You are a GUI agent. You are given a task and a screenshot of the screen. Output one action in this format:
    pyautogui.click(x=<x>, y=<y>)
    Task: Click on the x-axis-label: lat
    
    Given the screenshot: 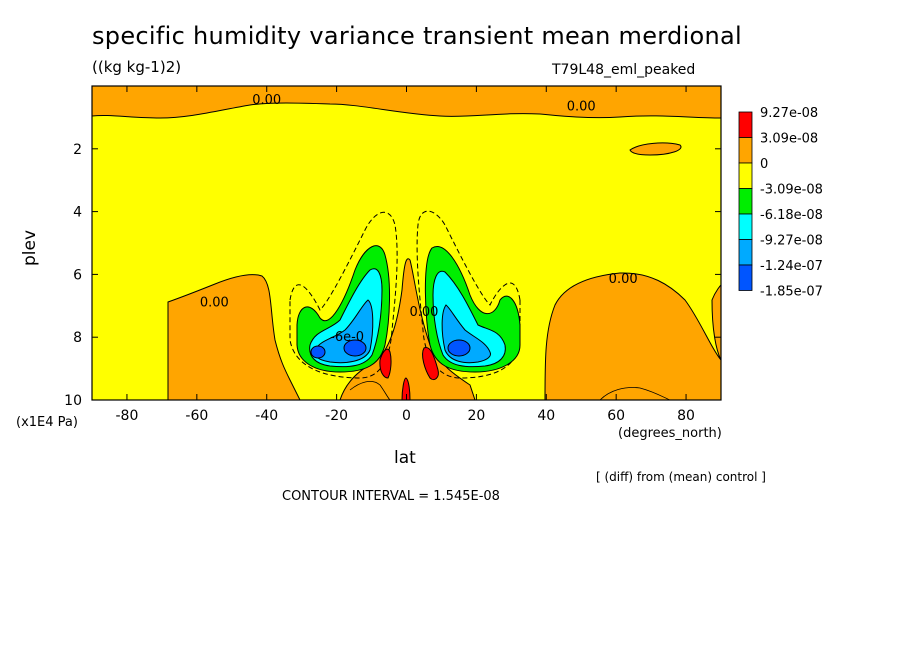 What is the action you would take?
    pyautogui.click(x=405, y=458)
    